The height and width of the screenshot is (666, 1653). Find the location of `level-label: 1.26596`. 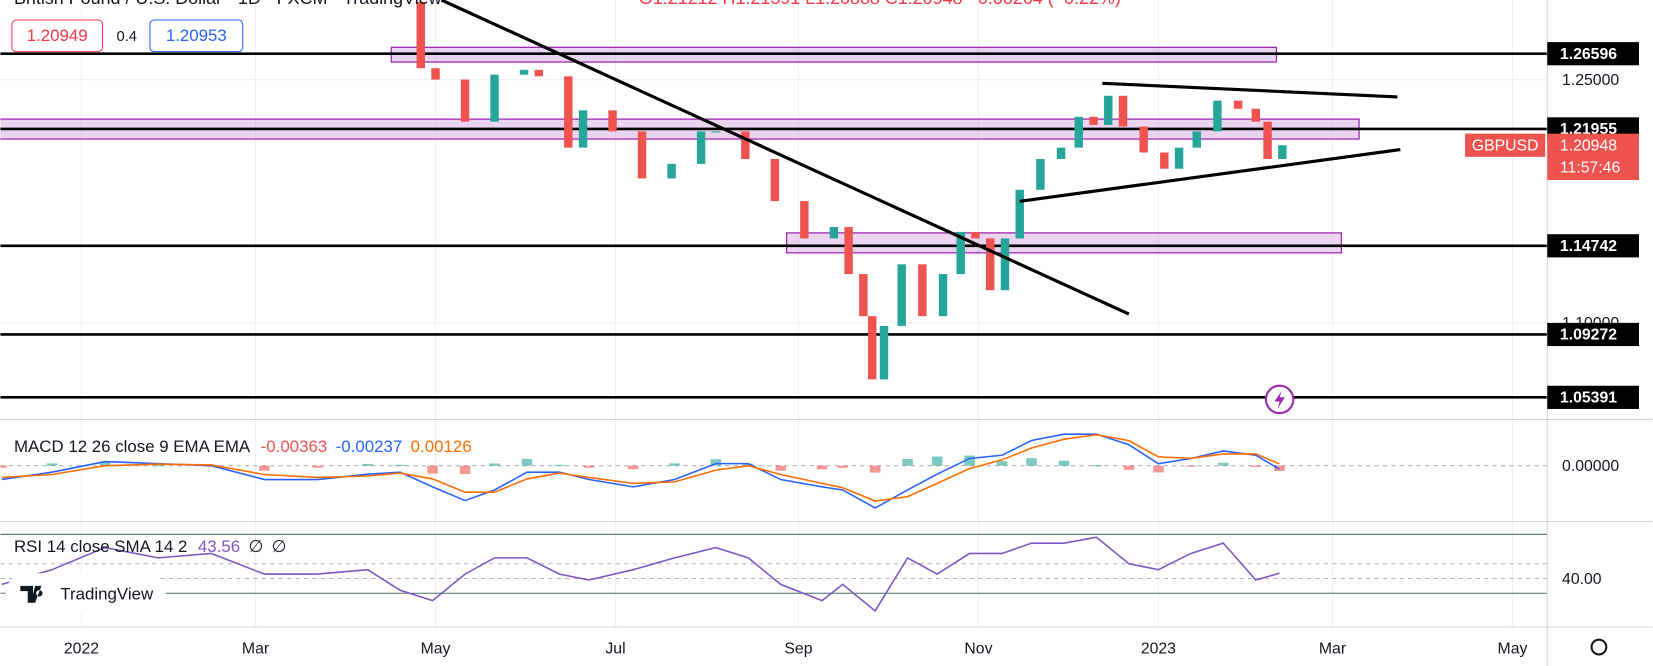

level-label: 1.26596 is located at coordinates (1588, 54).